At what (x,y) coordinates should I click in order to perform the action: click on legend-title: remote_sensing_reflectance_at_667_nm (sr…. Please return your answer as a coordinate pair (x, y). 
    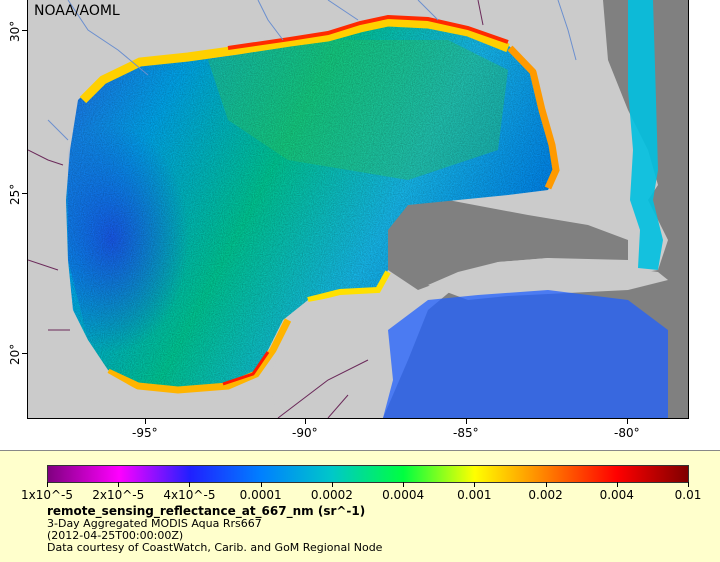
    Looking at the image, I should click on (206, 511).